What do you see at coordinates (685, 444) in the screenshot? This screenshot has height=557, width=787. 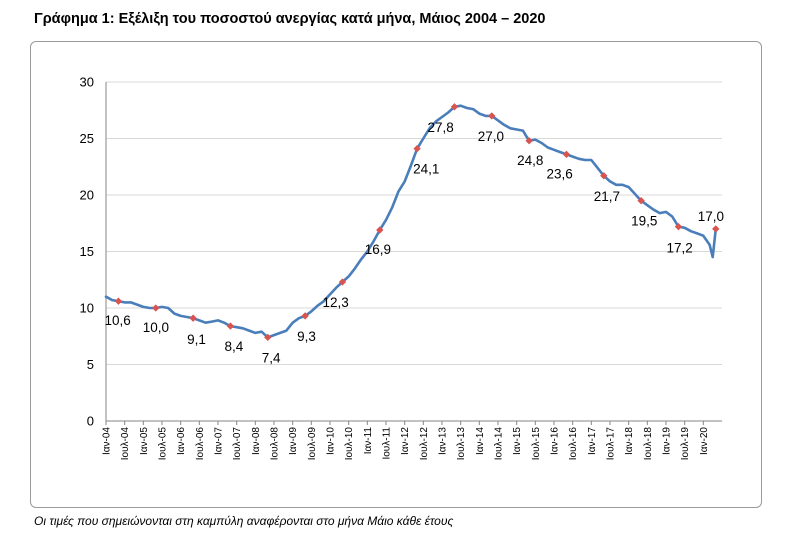 I see `x-tick-label: Ιουλ-19` at bounding box center [685, 444].